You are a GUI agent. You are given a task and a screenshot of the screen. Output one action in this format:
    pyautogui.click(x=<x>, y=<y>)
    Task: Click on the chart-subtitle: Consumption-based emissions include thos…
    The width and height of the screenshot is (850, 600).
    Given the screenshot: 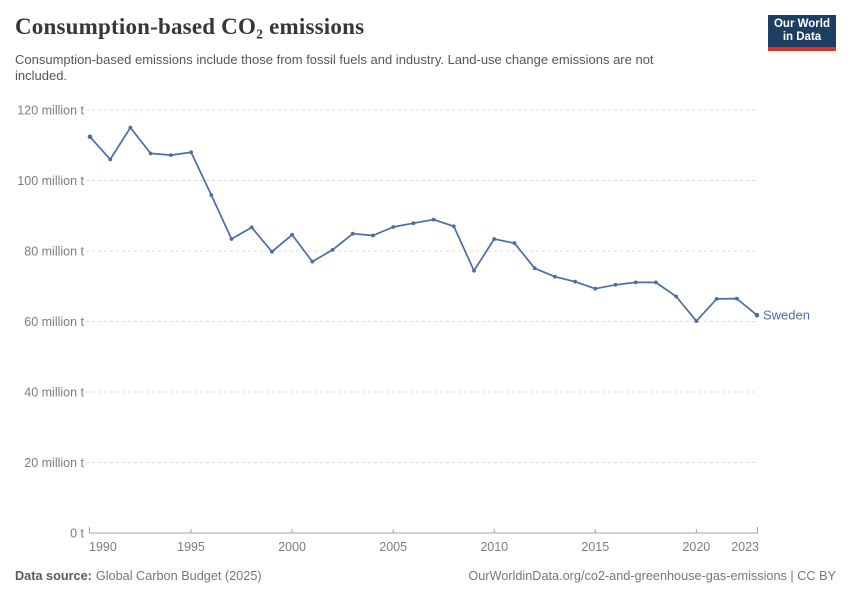 What is the action you would take?
    pyautogui.click(x=334, y=68)
    